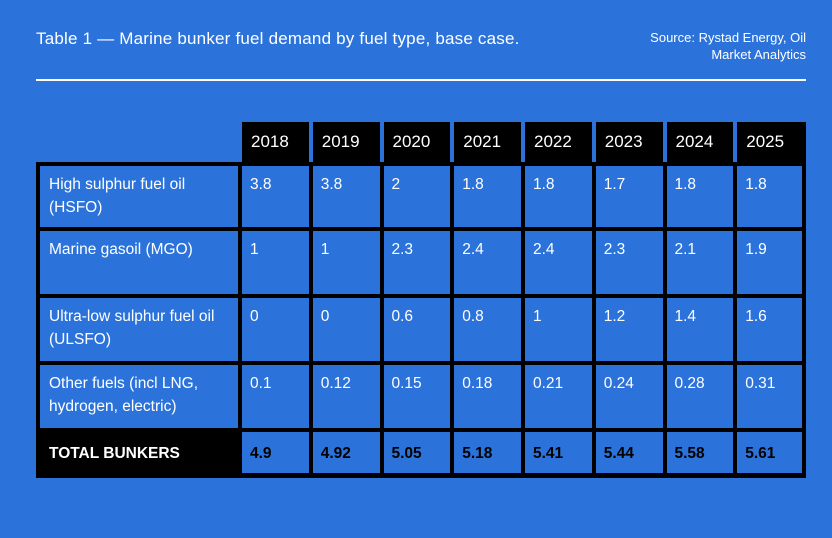 Image resolution: width=832 pixels, height=538 pixels. What do you see at coordinates (558, 454) in the screenshot?
I see `total-cell-value: 5.41` at bounding box center [558, 454].